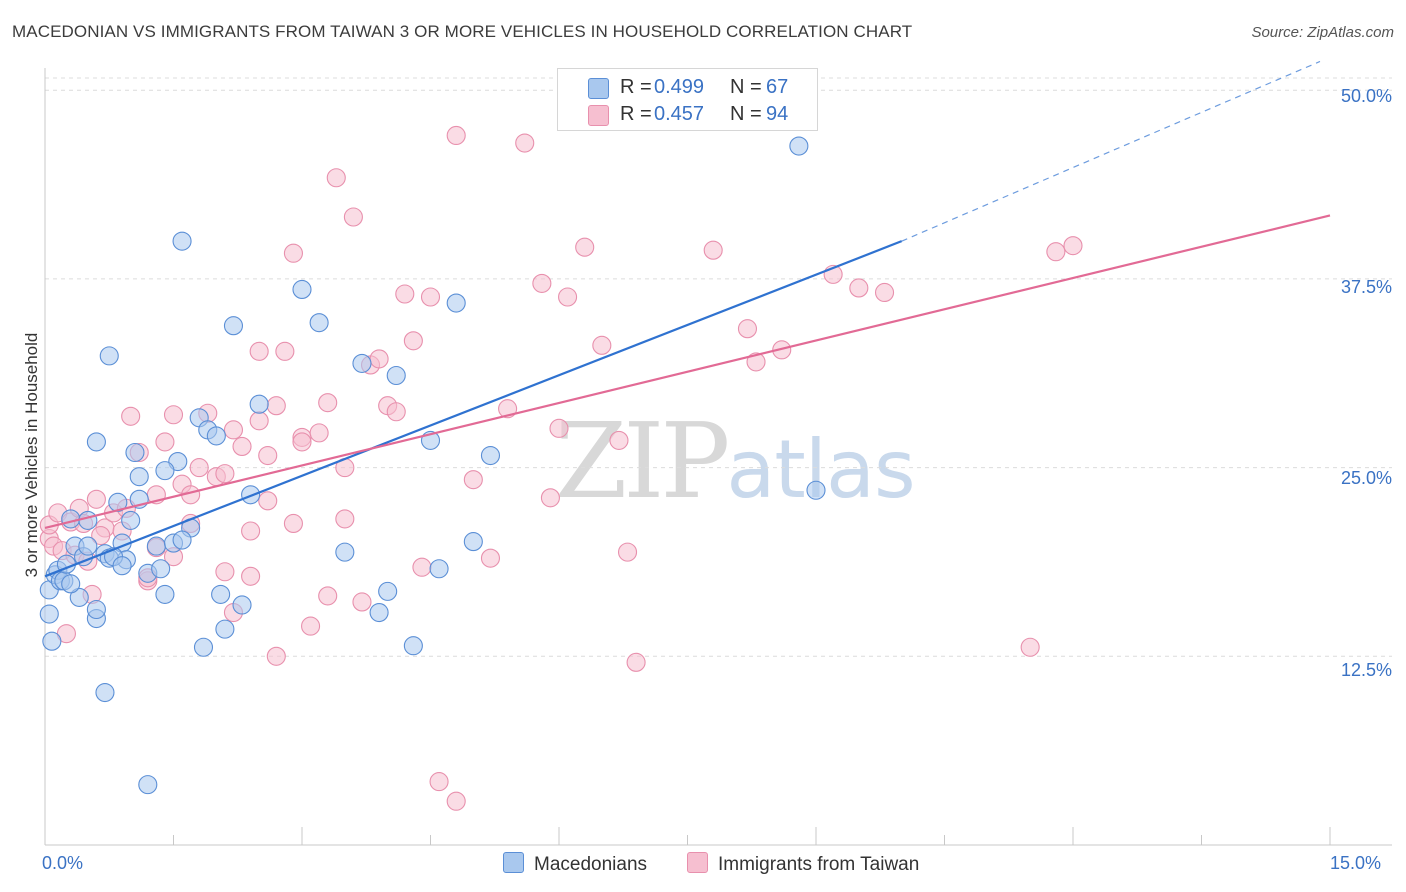 The width and height of the screenshot is (1406, 892). I want to click on watermark: ZIPatlas, so click(735, 461).